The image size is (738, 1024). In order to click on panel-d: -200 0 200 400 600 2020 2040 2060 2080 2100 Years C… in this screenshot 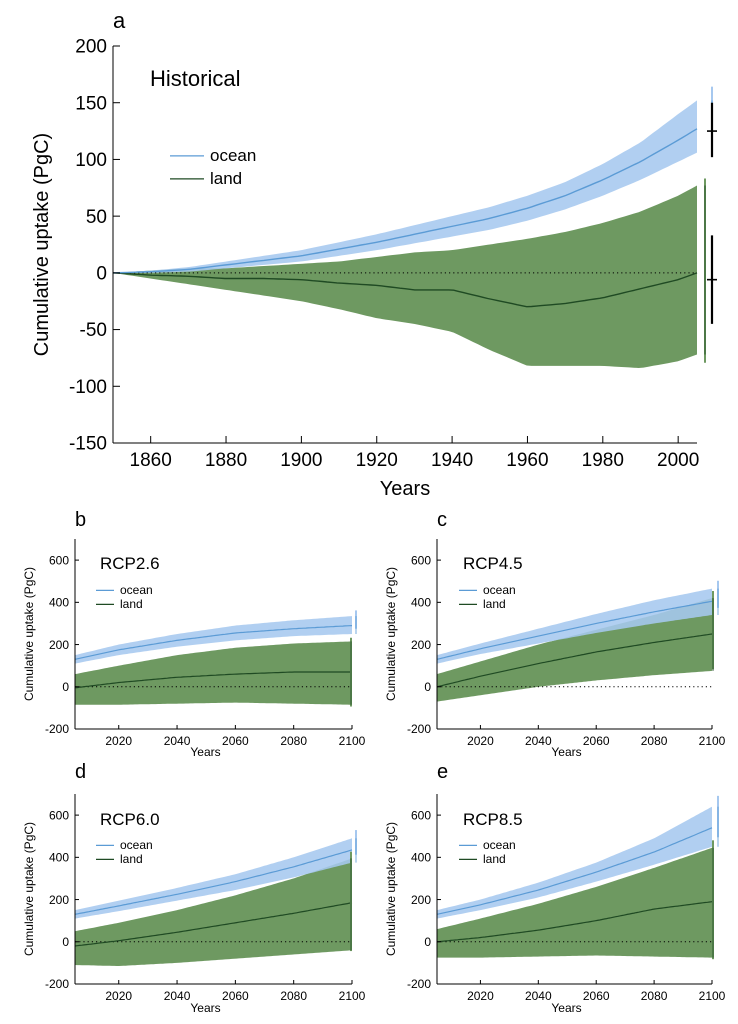, I will do `click(194, 888)`.